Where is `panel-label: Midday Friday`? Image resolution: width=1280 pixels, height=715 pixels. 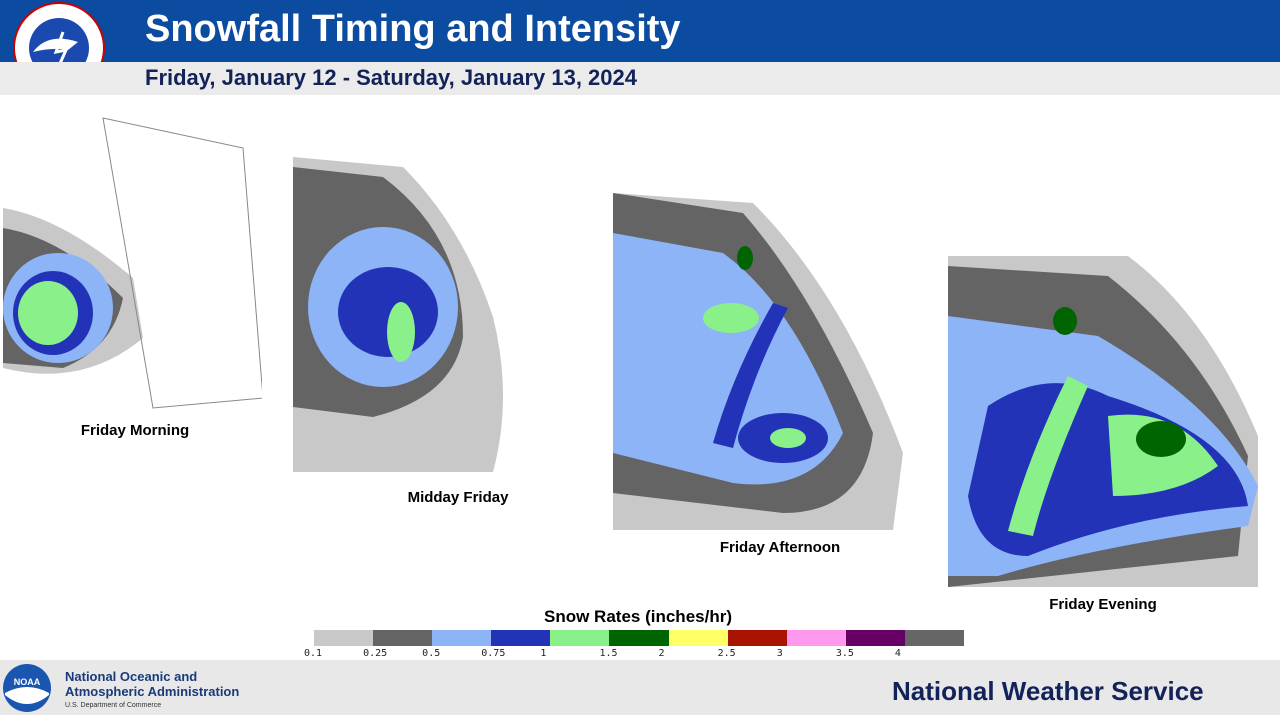
panel-label: Midday Friday is located at coordinates (458, 497).